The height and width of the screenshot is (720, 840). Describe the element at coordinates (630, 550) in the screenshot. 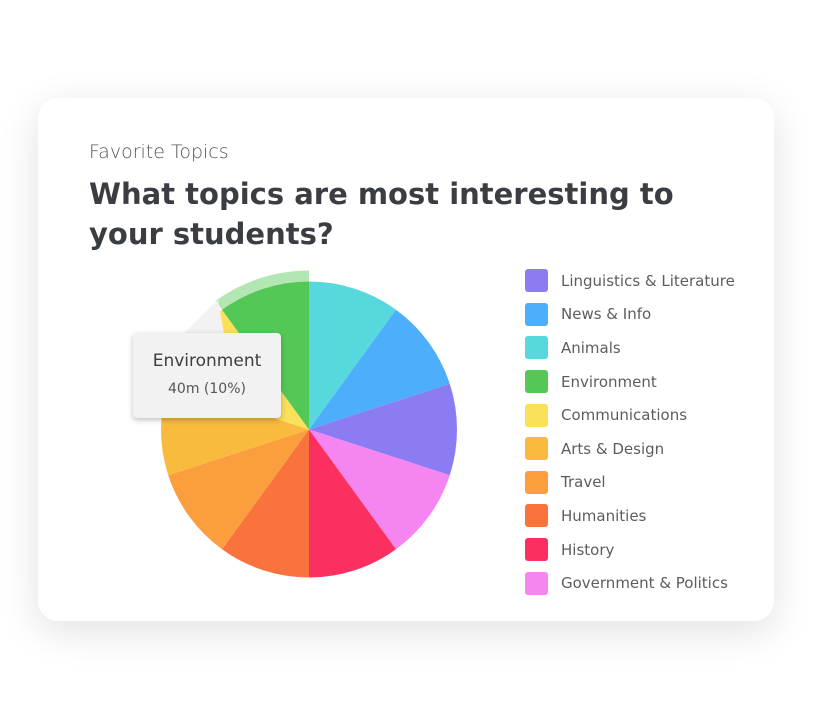

I see `legend-item: History` at that location.